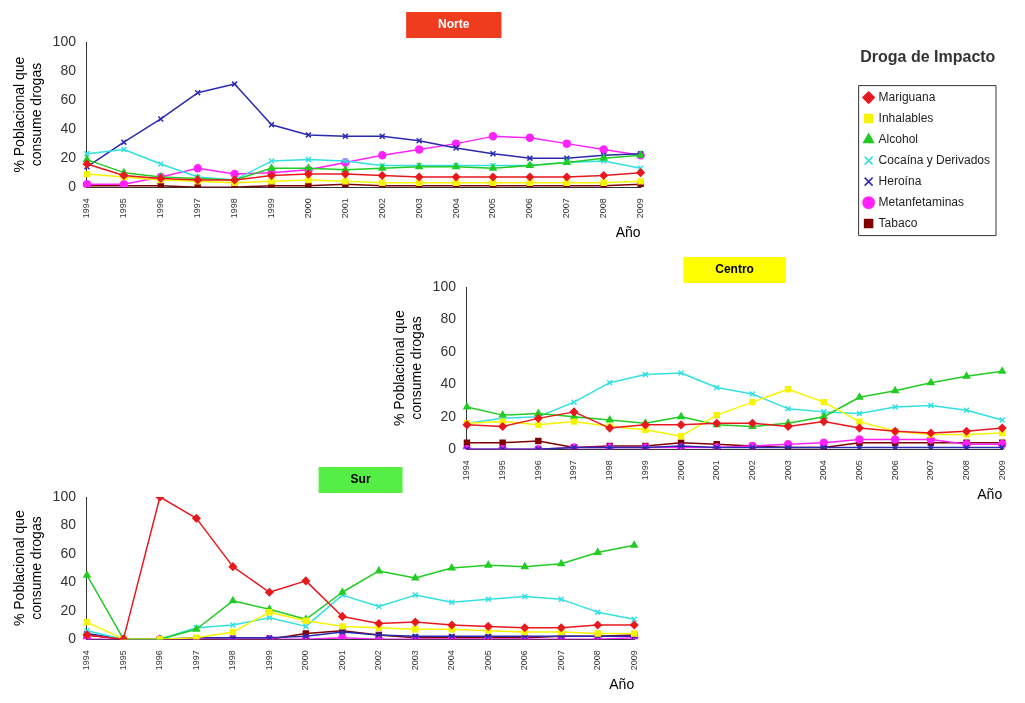 This screenshot has height=703, width=1025. I want to click on legend-label: Heroína, so click(900, 180).